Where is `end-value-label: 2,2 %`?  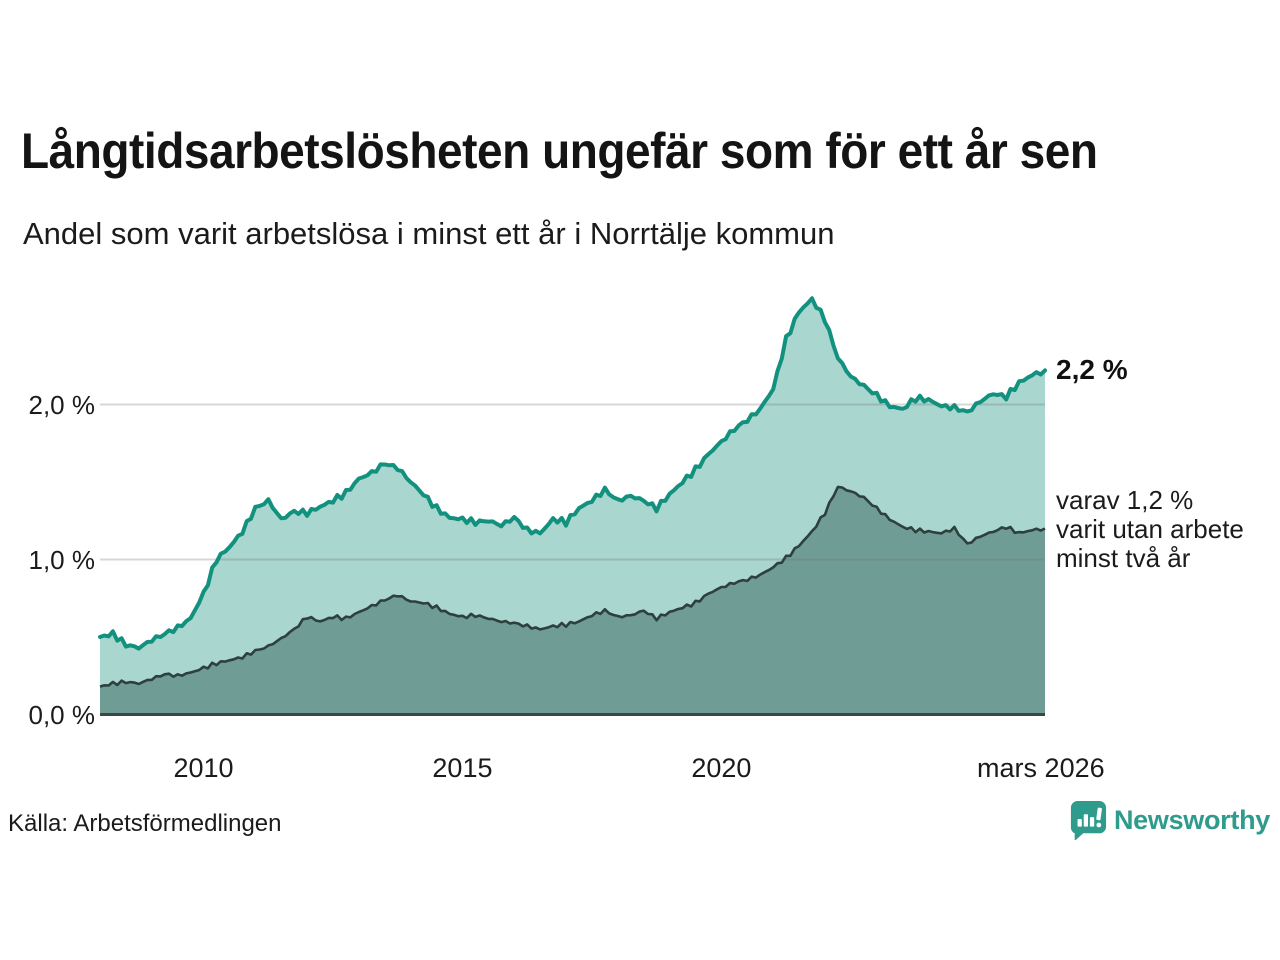
end-value-label: 2,2 % is located at coordinates (1092, 370).